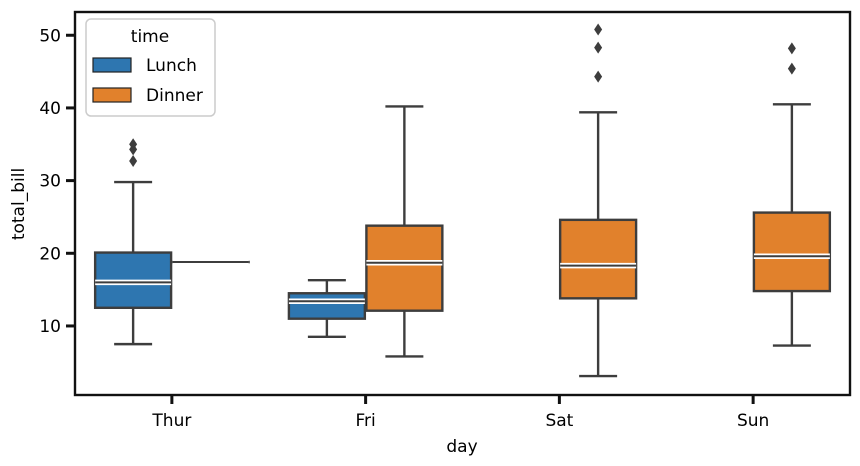 This screenshot has width=860, height=466. Describe the element at coordinates (133, 242) in the screenshot. I see `box-lunch-thur` at that location.